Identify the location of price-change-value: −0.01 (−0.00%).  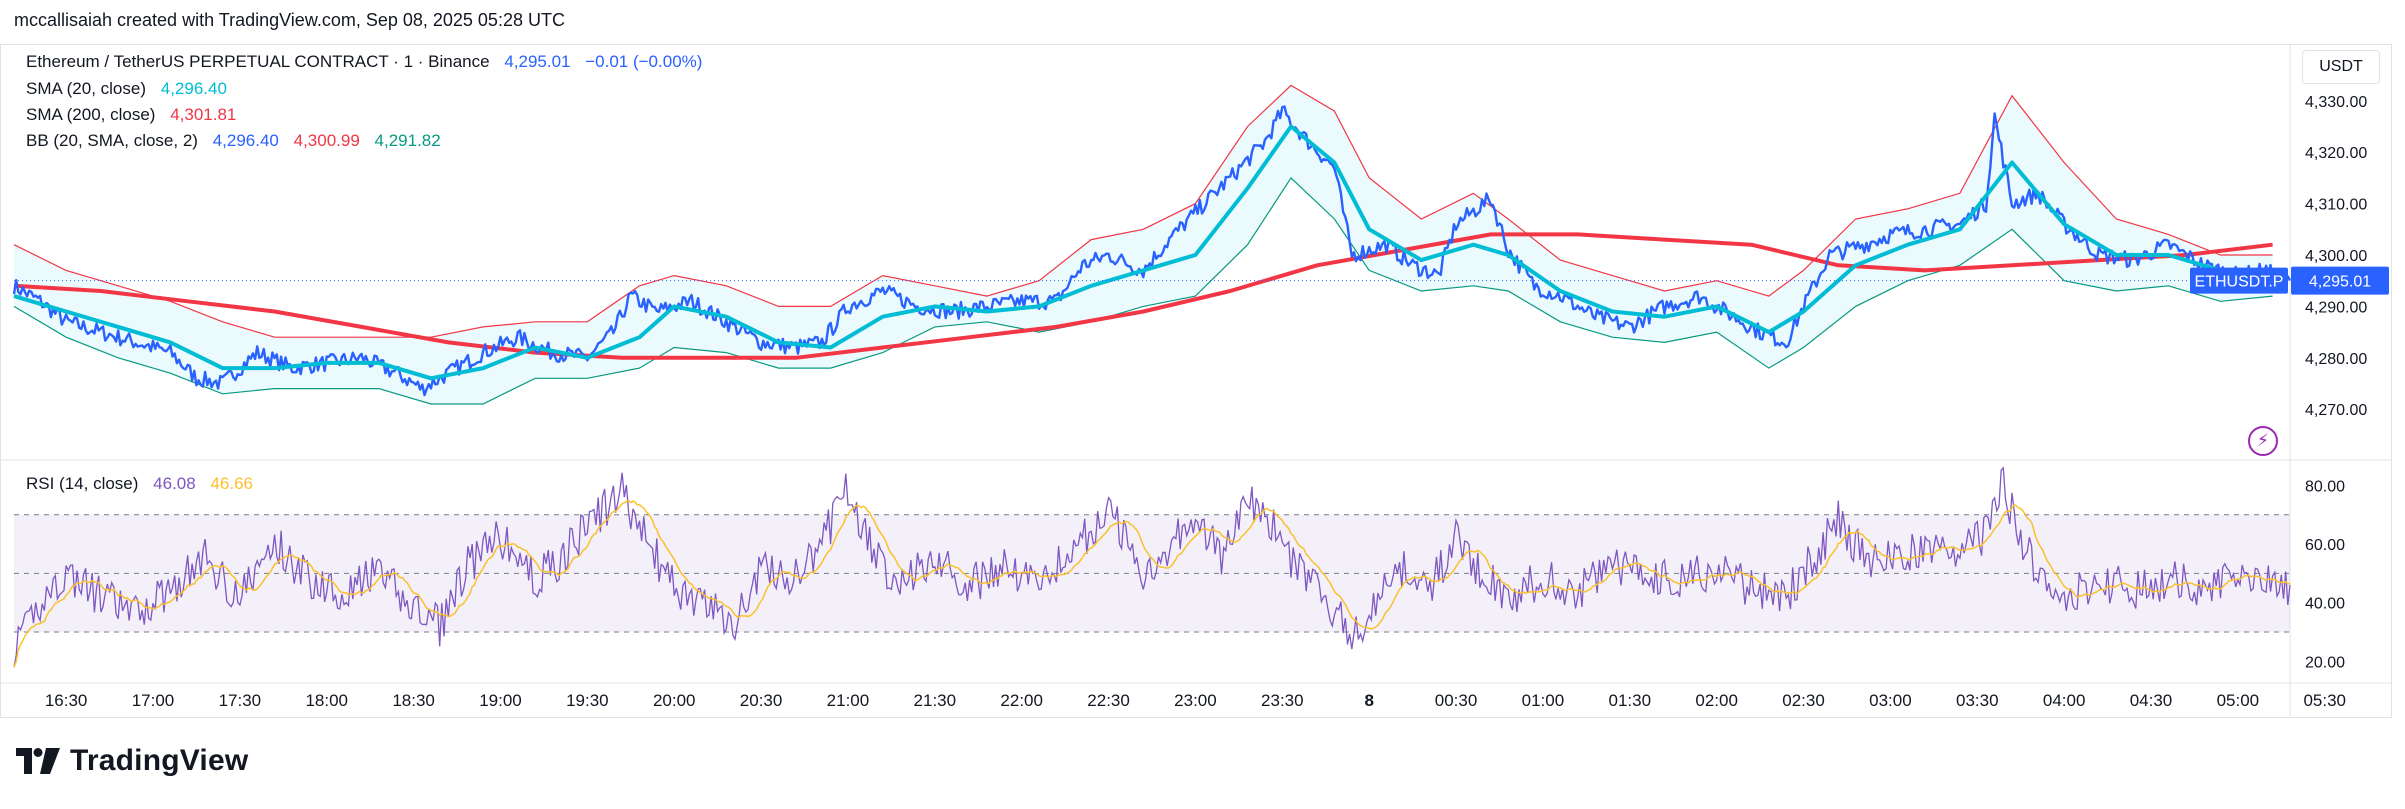
(644, 61).